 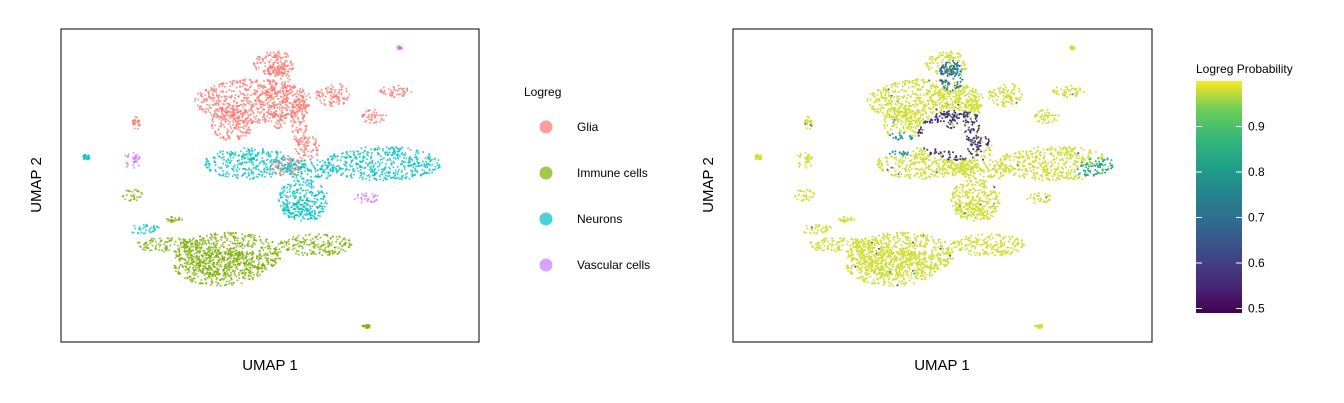 I want to click on point-vascular-cells, so click(x=398, y=48).